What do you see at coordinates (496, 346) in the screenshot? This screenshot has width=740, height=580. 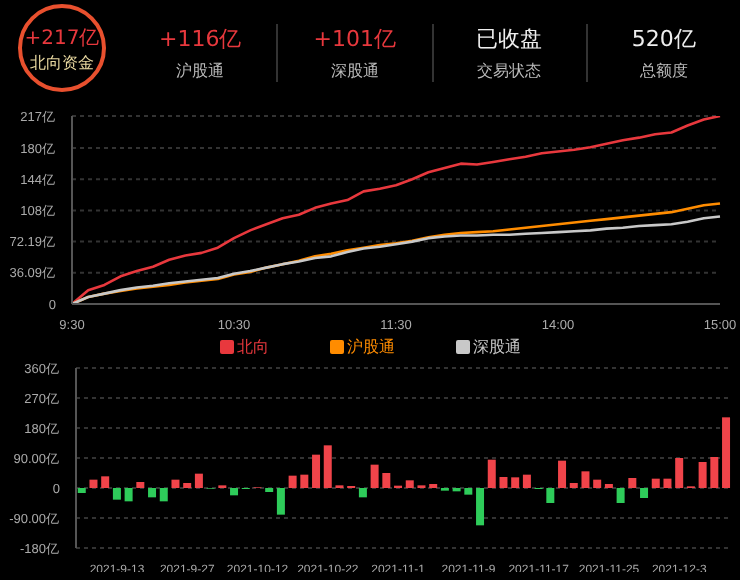 I see `legend-label: 深股通` at bounding box center [496, 346].